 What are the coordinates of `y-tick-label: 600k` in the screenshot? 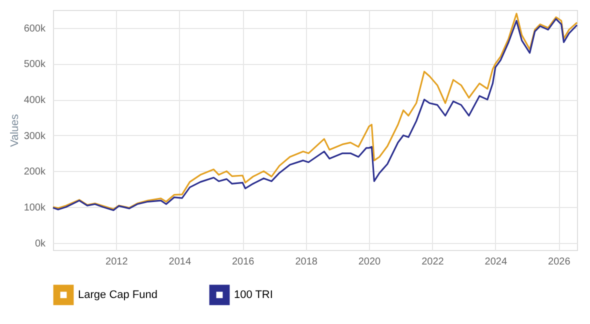 It's located at (35, 28).